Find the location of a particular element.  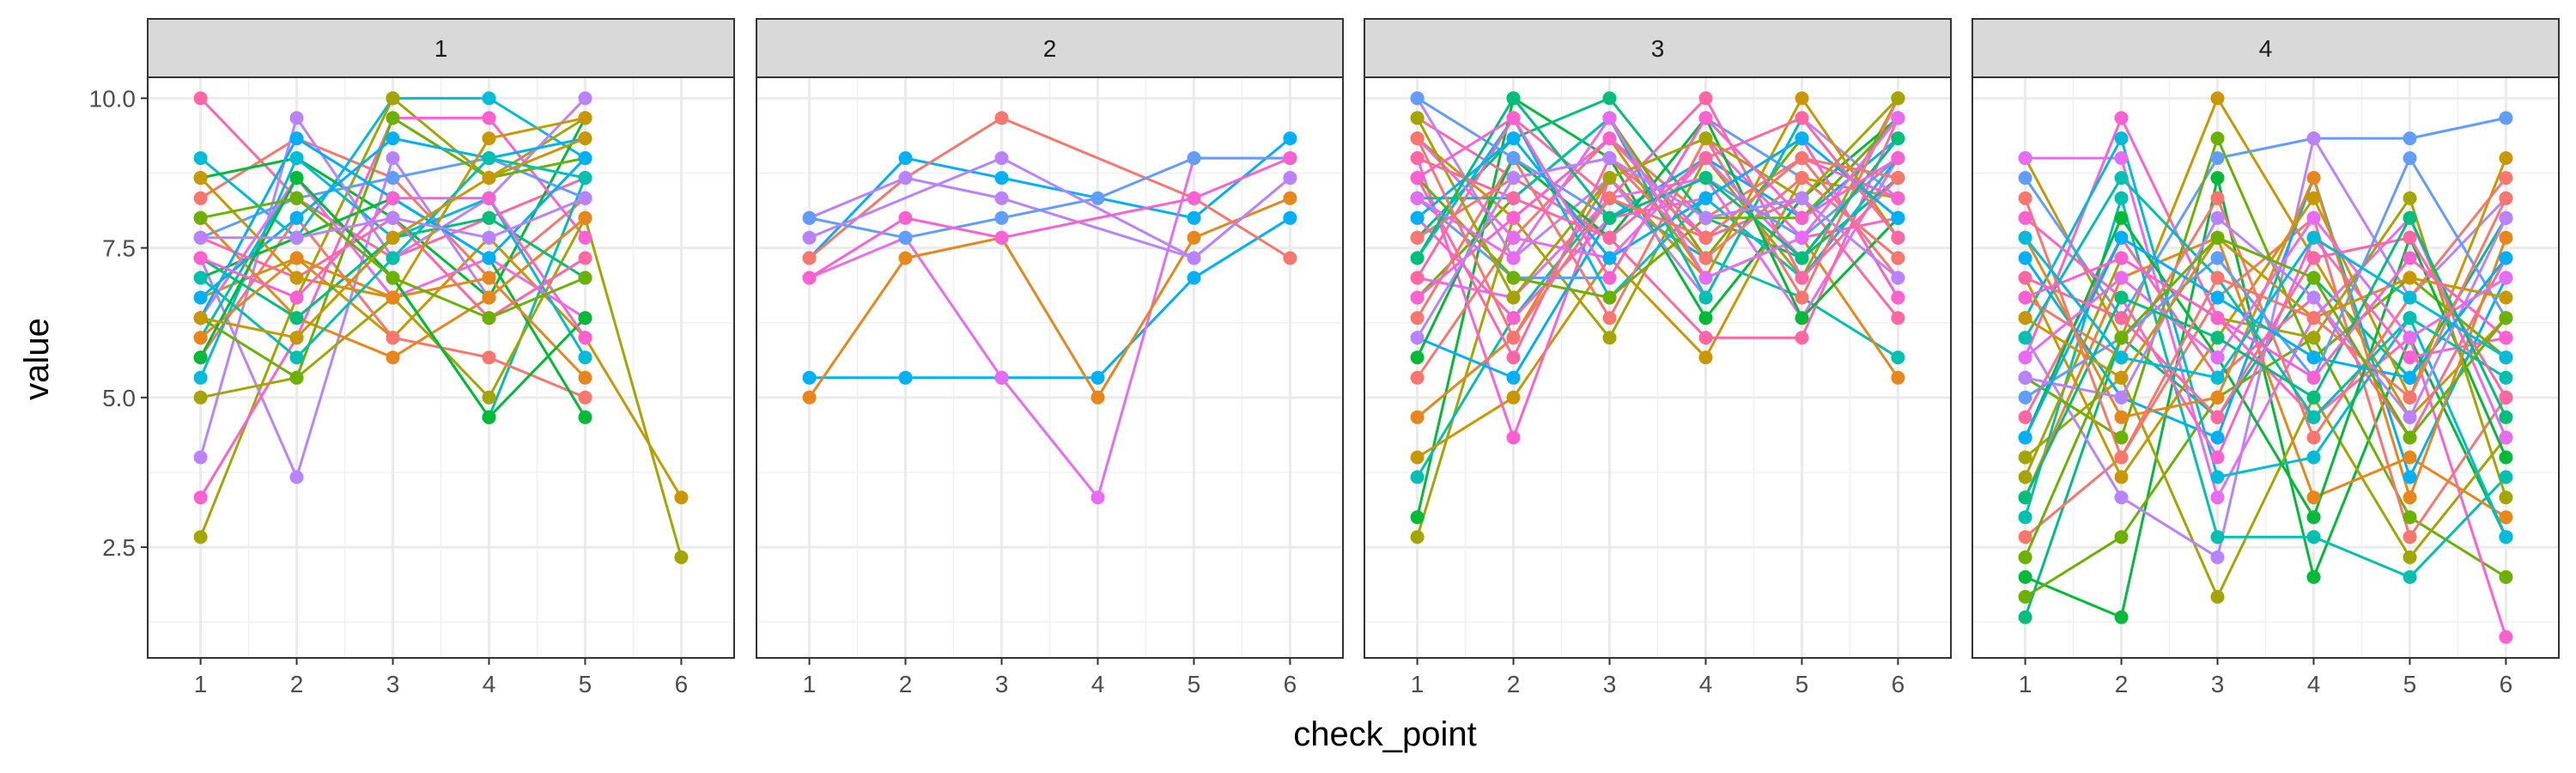

series-points is located at coordinates (441, 327).